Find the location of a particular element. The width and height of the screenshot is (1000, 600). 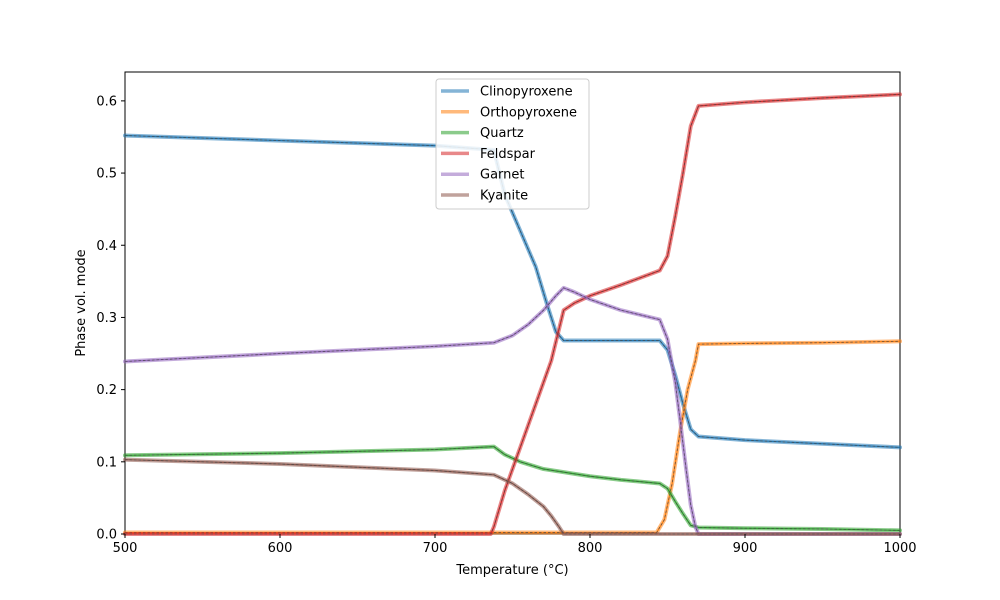

series-line is located at coordinates (512, 488).